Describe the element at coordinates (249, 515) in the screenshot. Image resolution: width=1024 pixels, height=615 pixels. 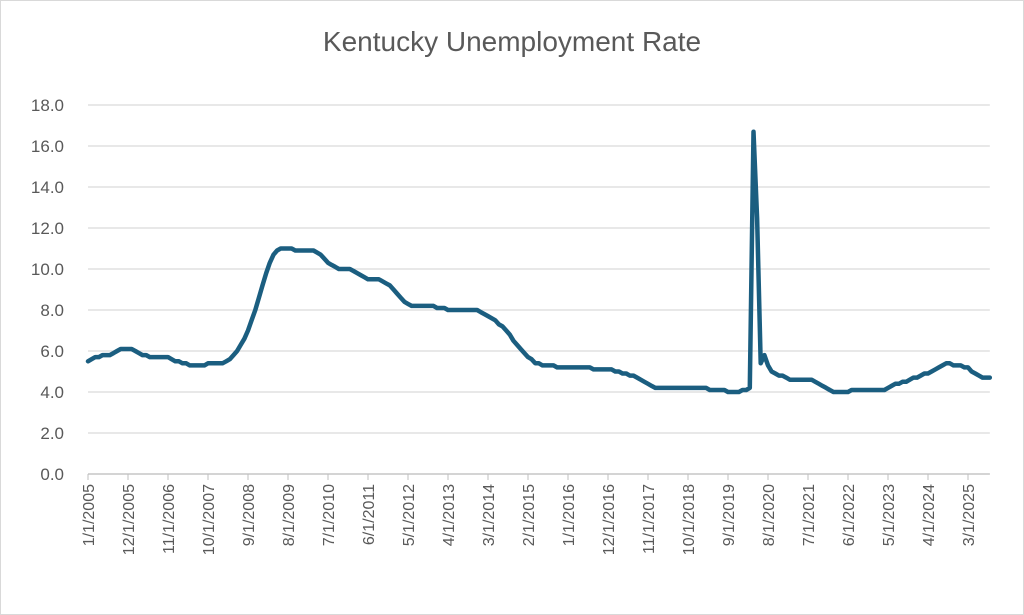
I see `x-tick-label: 9/1/2008` at that location.